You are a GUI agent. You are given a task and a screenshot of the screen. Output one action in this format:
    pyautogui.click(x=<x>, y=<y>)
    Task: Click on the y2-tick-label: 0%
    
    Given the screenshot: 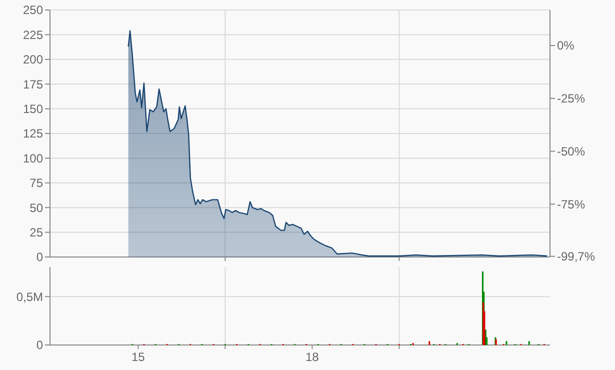 What is the action you would take?
    pyautogui.click(x=566, y=45)
    